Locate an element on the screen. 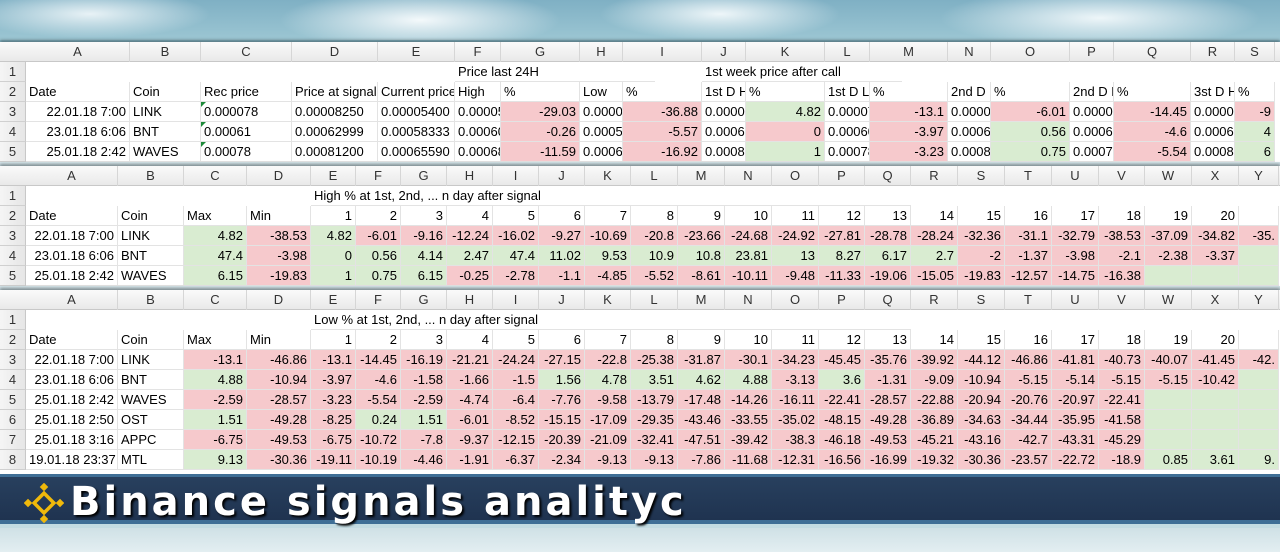 The height and width of the screenshot is (552, 1280). data-cell: -5.54 is located at coordinates (378, 400).